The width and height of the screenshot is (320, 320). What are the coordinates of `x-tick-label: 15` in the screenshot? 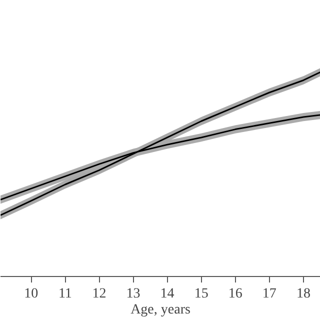 It's located at (201, 294).